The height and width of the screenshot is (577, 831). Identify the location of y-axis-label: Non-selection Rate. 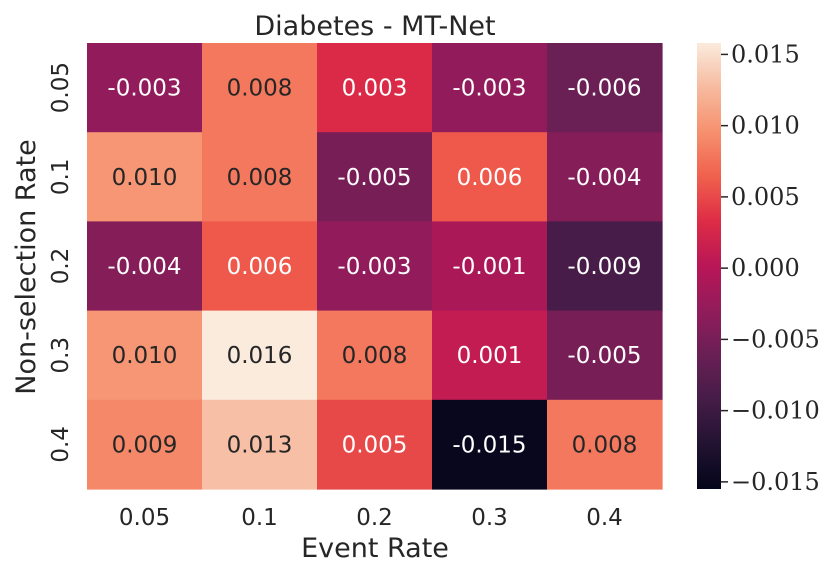
(26, 266).